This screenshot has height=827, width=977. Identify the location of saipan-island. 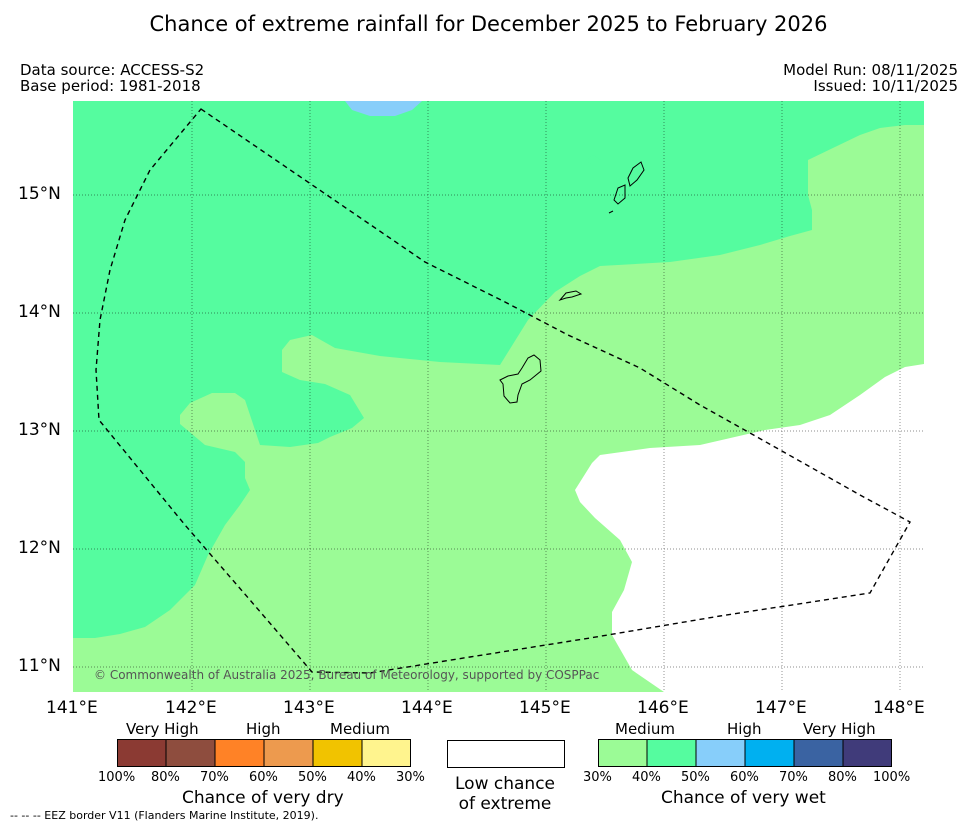
(636, 174).